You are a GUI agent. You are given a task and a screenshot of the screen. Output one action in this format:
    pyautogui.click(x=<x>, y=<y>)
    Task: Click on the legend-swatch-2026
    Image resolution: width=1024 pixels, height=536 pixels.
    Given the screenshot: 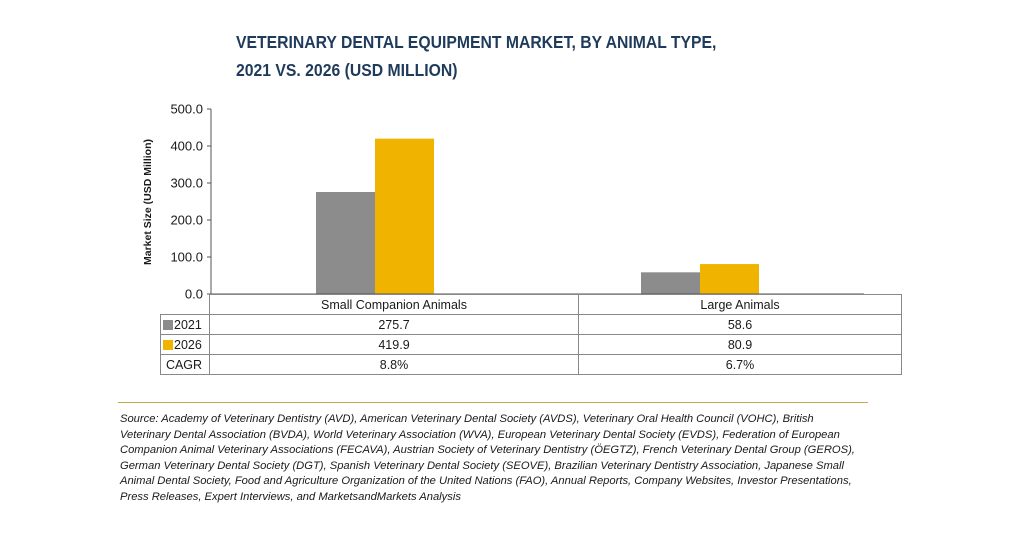 What is the action you would take?
    pyautogui.click(x=168, y=344)
    